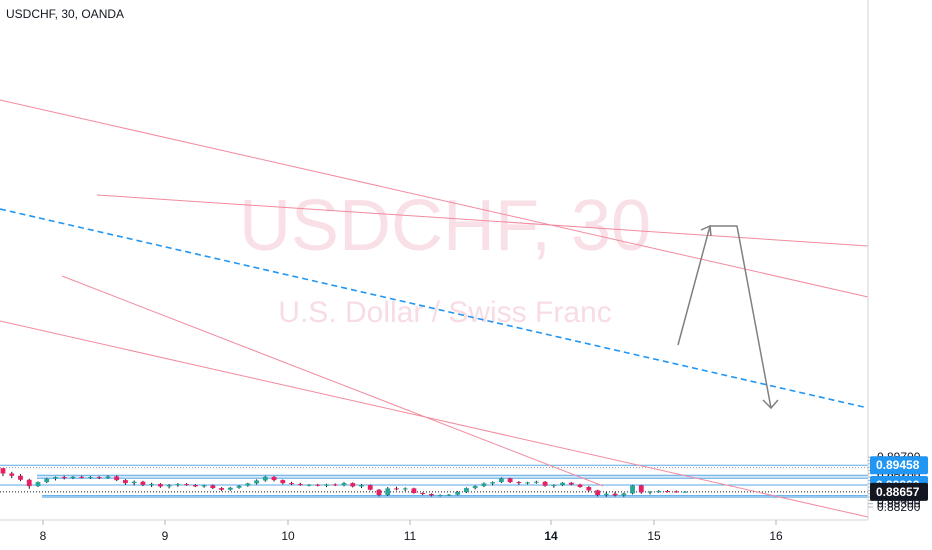  Describe the element at coordinates (706, 230) in the screenshot. I see `arrow-head-up` at that location.